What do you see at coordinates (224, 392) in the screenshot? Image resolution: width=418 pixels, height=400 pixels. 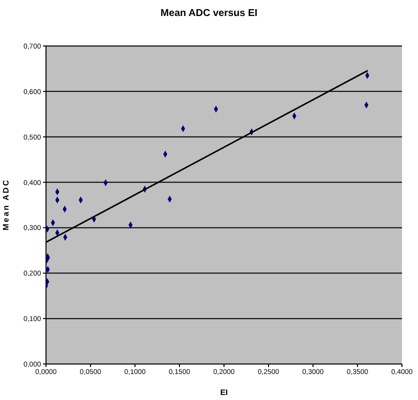 I see `x-axis-title: EI` at bounding box center [224, 392].